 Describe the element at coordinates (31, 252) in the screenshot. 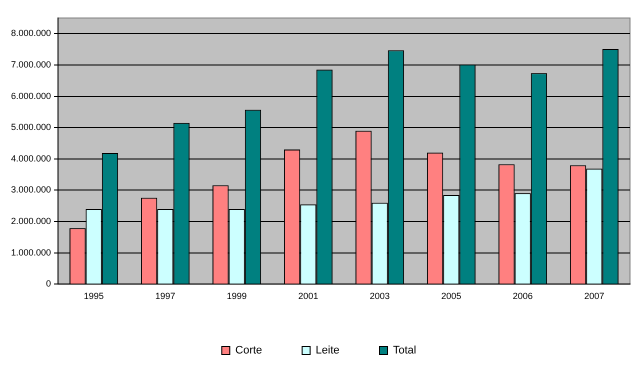

I see `y-tick-label: 1.000.000` at that location.